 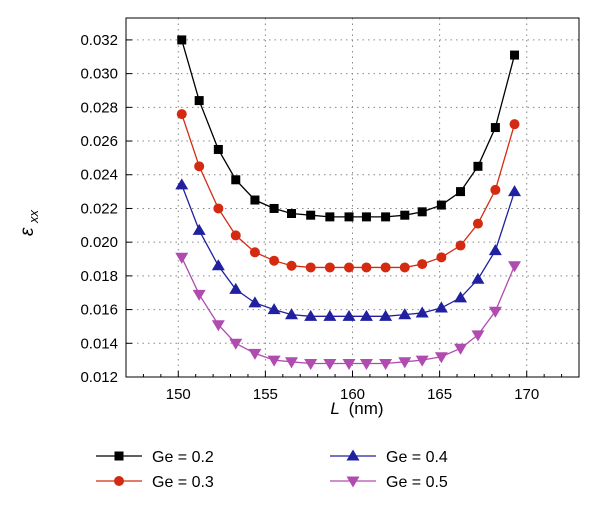 What do you see at coordinates (155, 482) in the screenshot?
I see `legend-item-2: Ge = 0.3` at bounding box center [155, 482].